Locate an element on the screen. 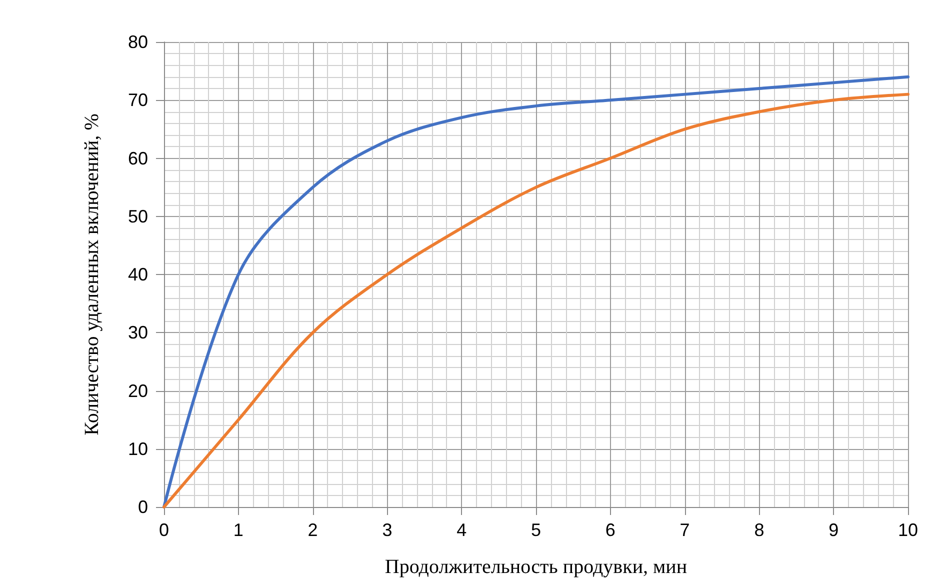  y-tick-label: 60 is located at coordinates (138, 158).